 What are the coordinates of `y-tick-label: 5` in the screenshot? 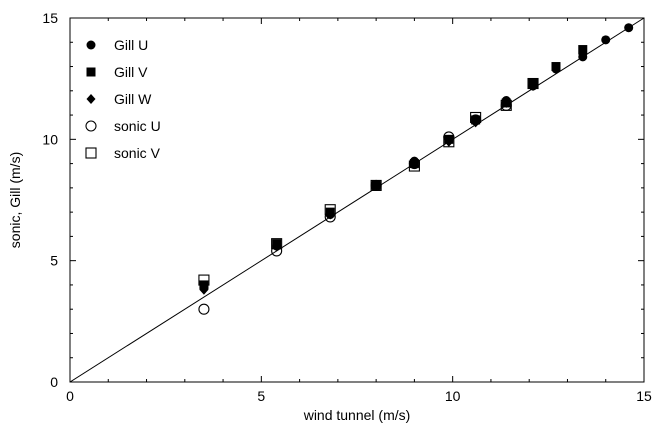 It's located at (54, 261).